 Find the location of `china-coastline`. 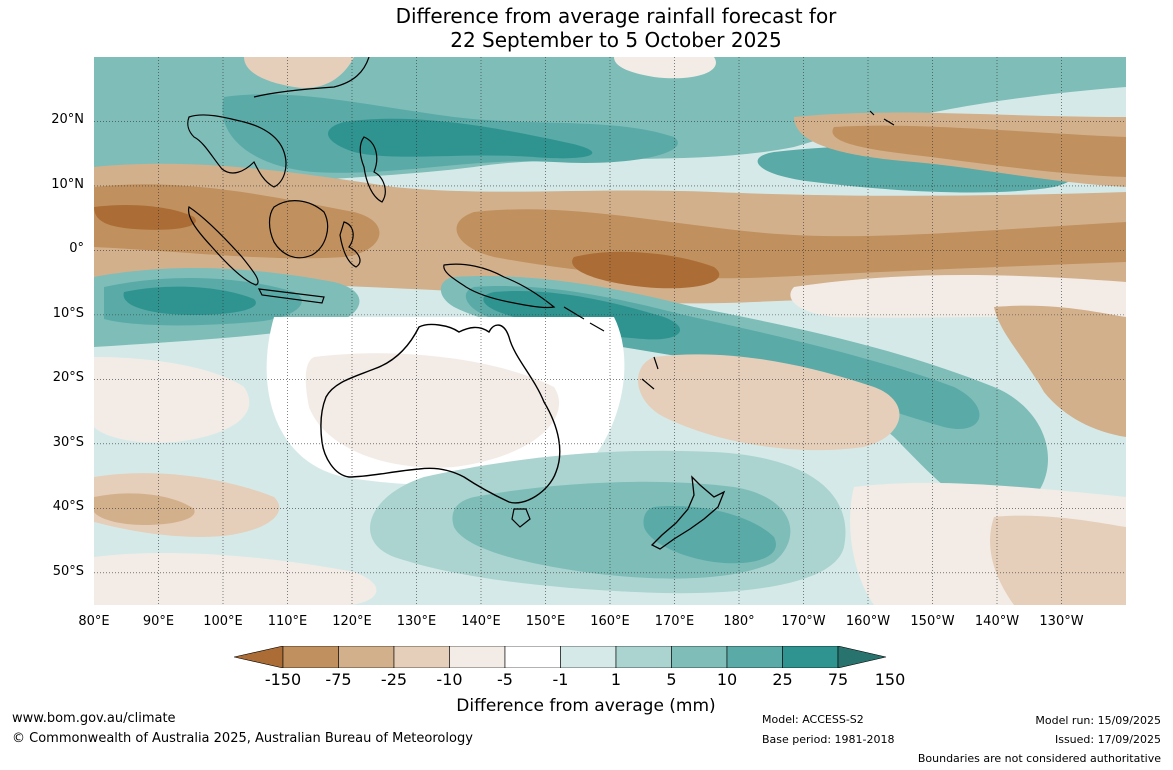

china-coastline is located at coordinates (311, 77).